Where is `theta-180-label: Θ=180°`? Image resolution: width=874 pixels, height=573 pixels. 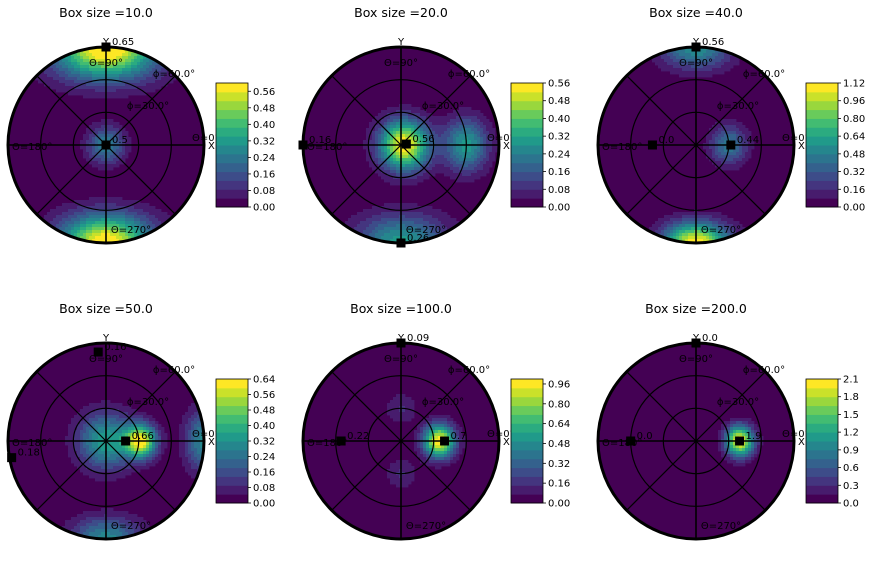 theta-180-label: Θ=180° is located at coordinates (32, 443).